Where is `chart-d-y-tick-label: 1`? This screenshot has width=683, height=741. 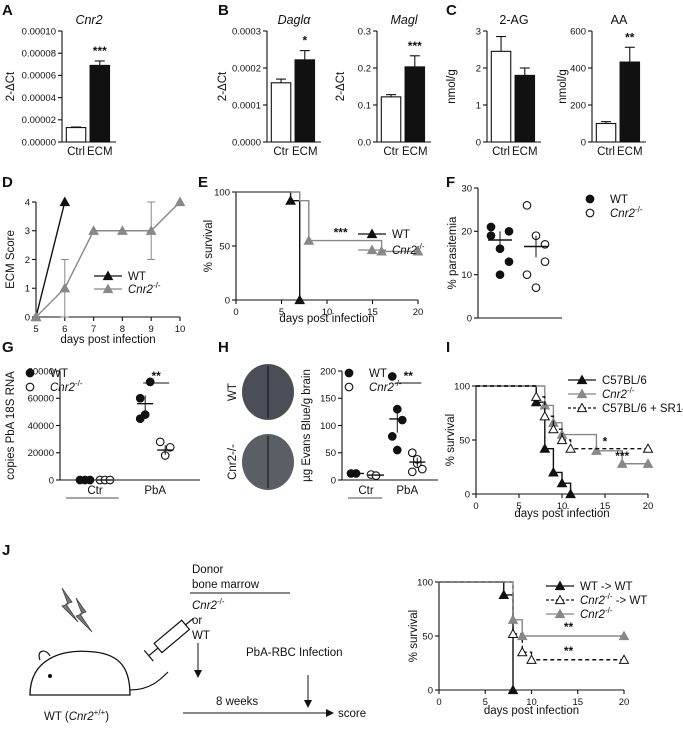 chart-d-y-tick-label: 1 is located at coordinates (27, 289).